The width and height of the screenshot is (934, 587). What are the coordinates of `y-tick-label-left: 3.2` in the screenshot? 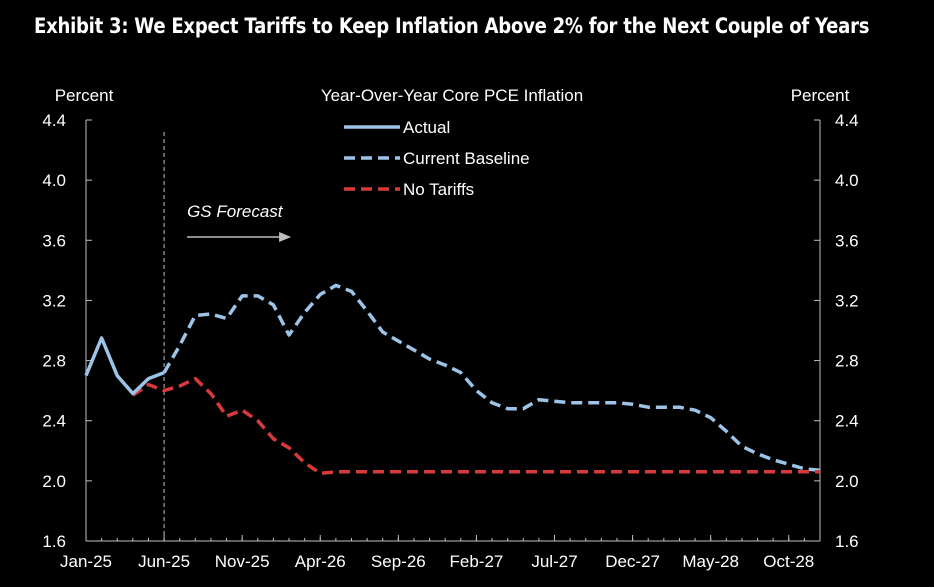 It's located at (54, 300).